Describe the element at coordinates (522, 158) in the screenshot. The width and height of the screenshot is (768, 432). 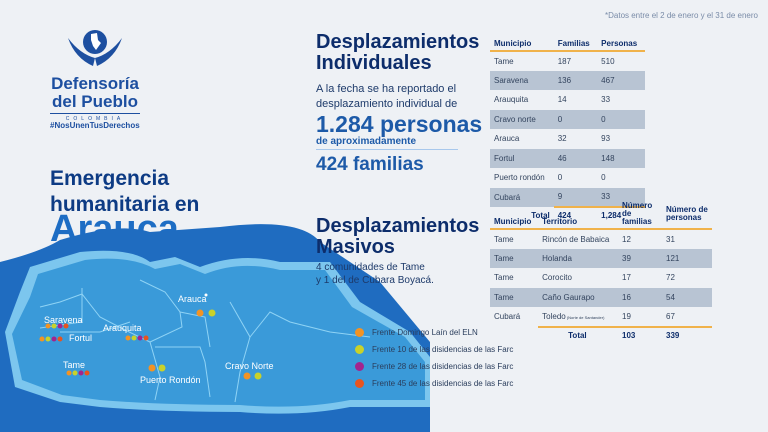
I see `cell-municipio: Fortul` at that location.